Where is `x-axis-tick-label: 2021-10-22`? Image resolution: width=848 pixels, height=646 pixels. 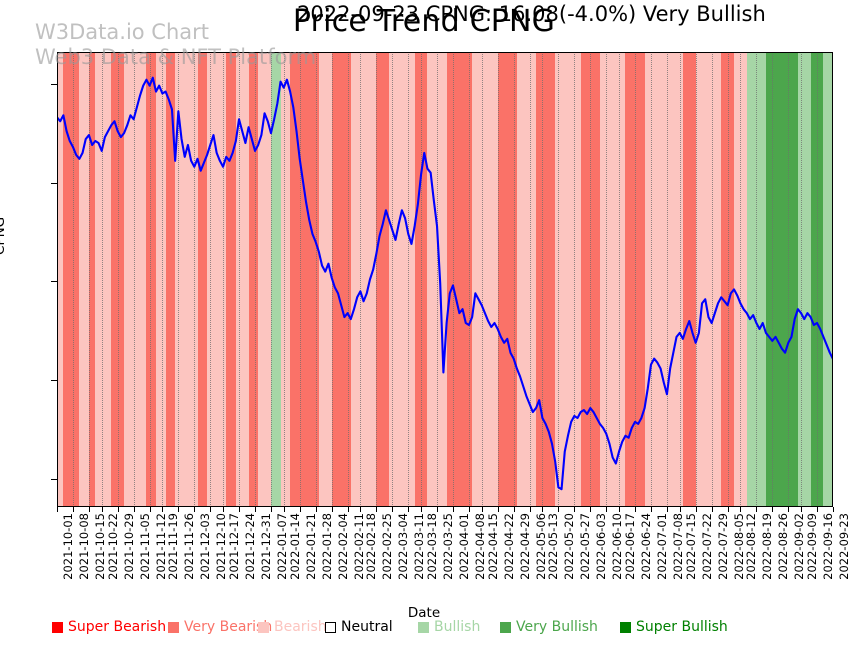
x-axis-tick-label: 2021-10-22 is located at coordinates (112, 546).